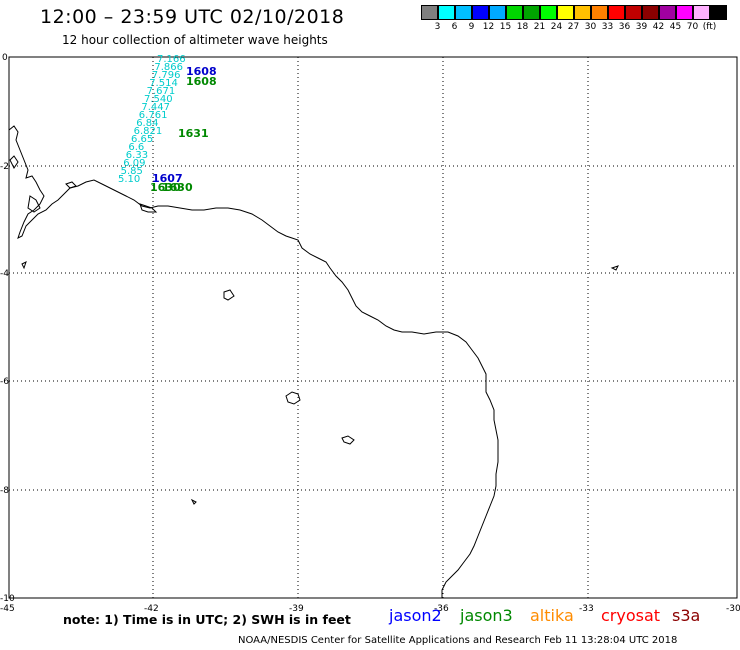 The width and height of the screenshot is (740, 650). What do you see at coordinates (590, 27) in the screenshot?
I see `legend-label: 30` at bounding box center [590, 27].